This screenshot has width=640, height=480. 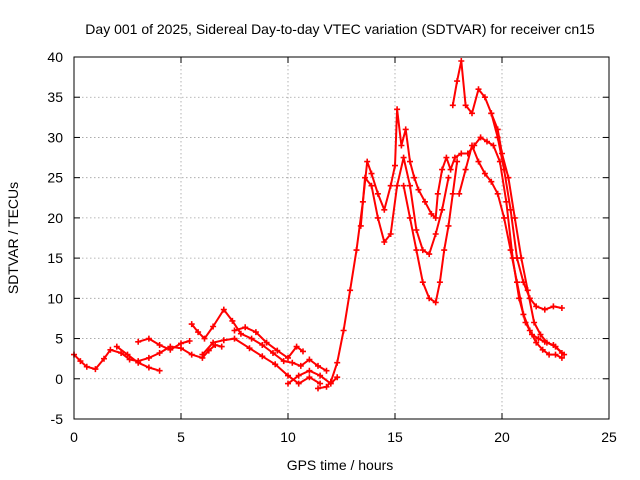 I want to click on series-trace-b, so click(x=138, y=358).